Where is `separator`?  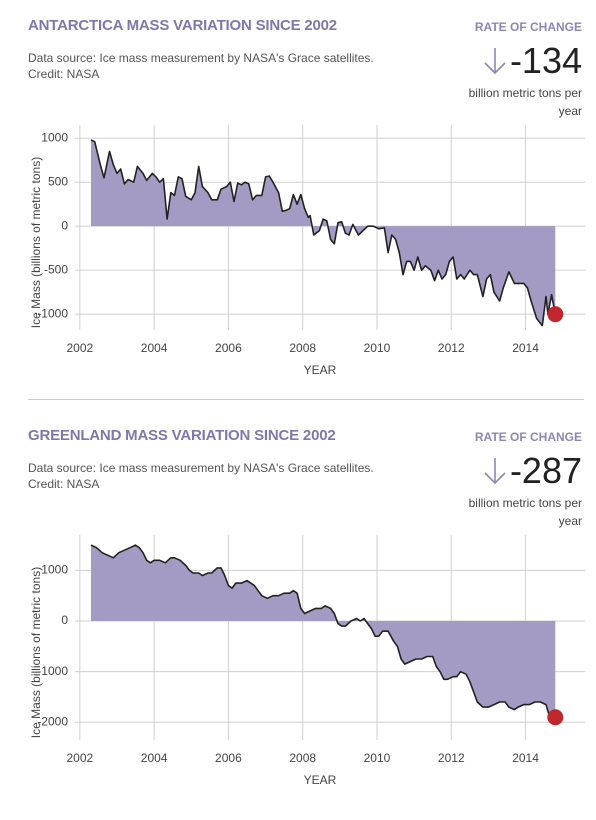 separator is located at coordinates (306, 399).